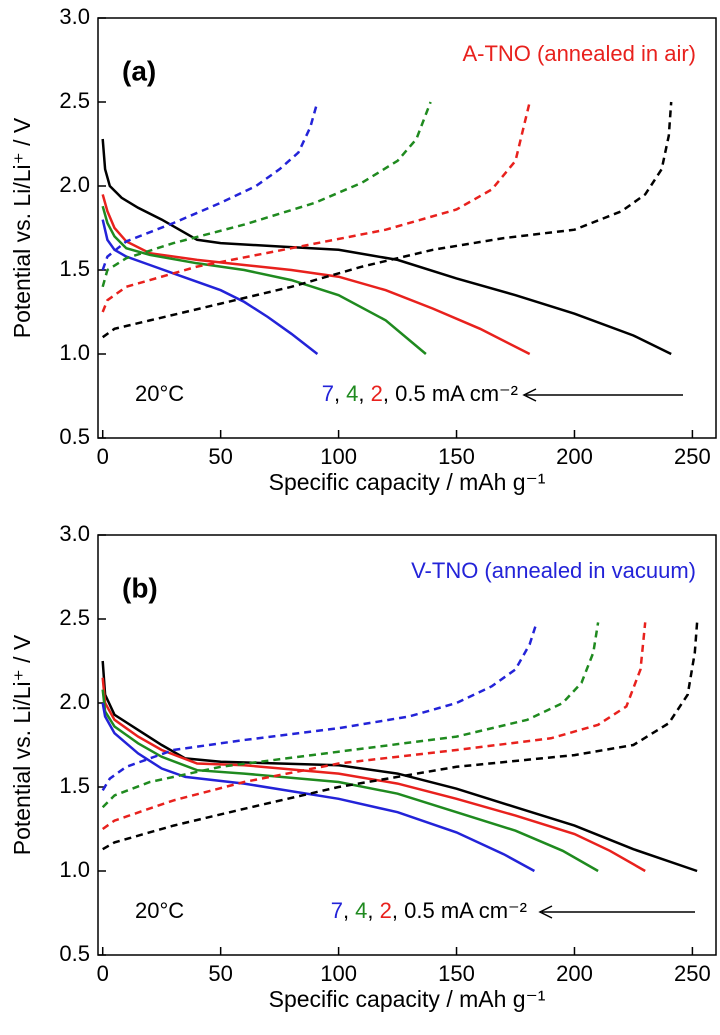 The width and height of the screenshot is (720, 1035). What do you see at coordinates (579, 53) in the screenshot?
I see `sample-label: A-TNO (annealed in air)` at bounding box center [579, 53].